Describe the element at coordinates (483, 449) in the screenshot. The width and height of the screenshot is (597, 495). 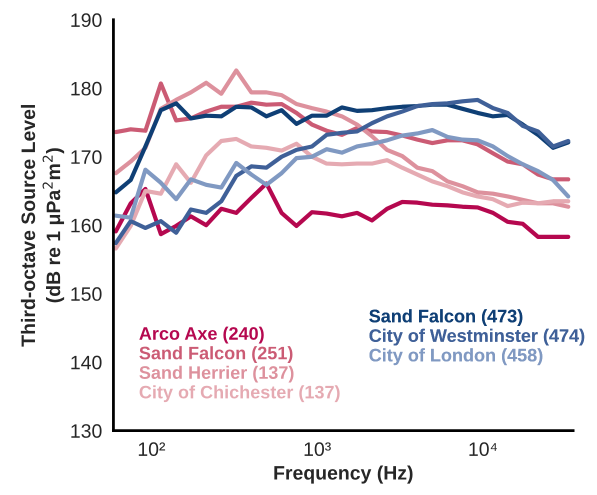
I see `x-tick-label: 10⁴` at that location.